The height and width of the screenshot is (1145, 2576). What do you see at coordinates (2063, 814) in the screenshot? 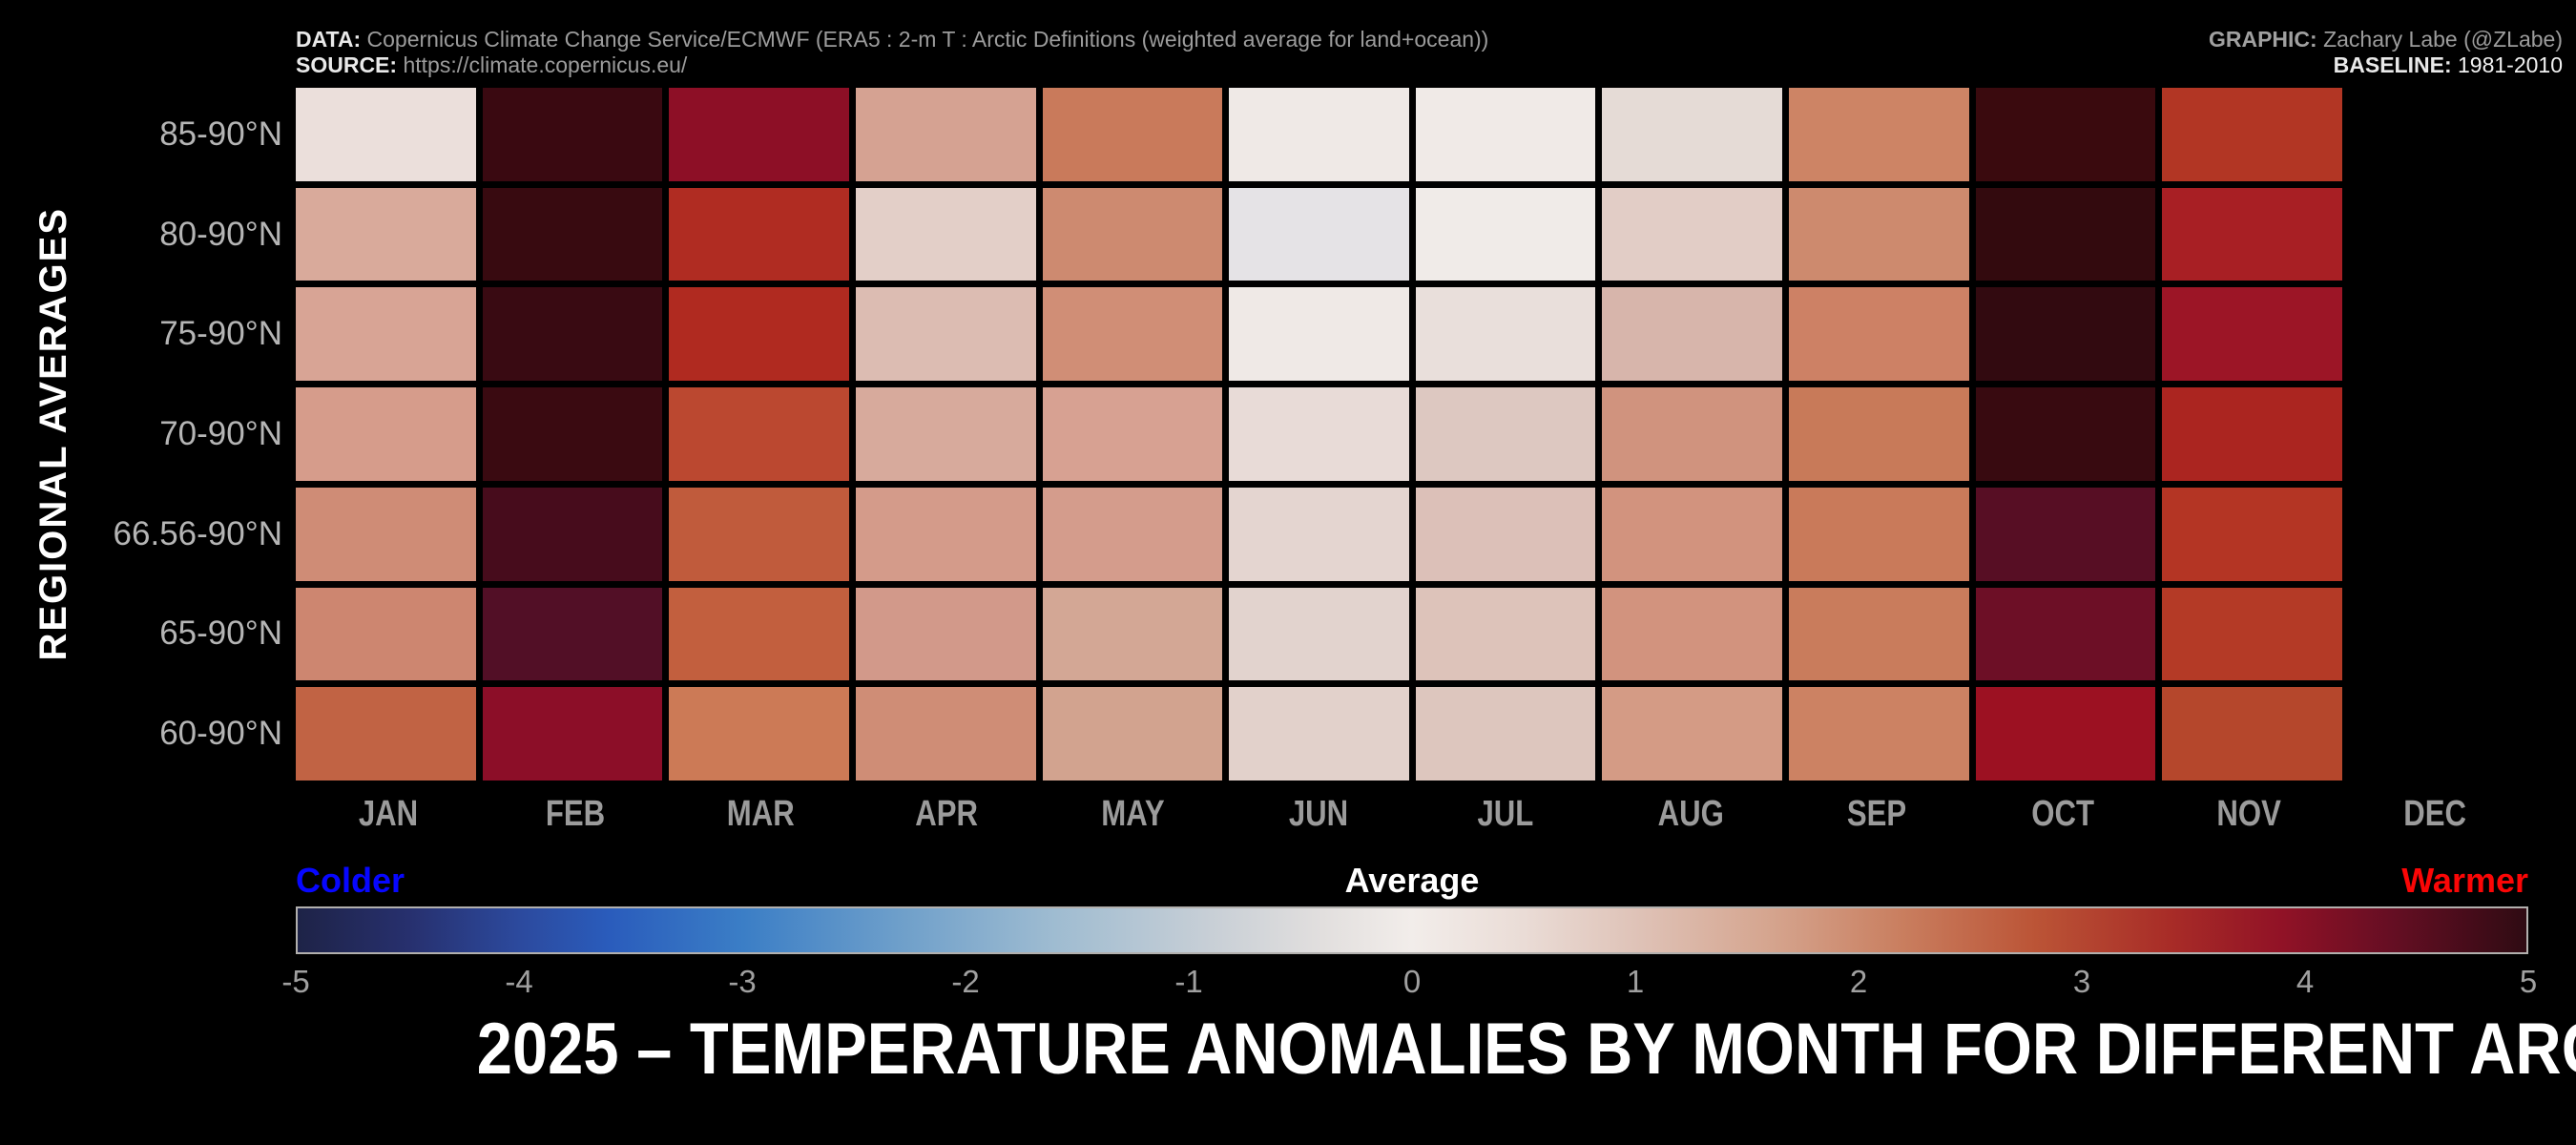
I see `month-label: OCT` at bounding box center [2063, 814].